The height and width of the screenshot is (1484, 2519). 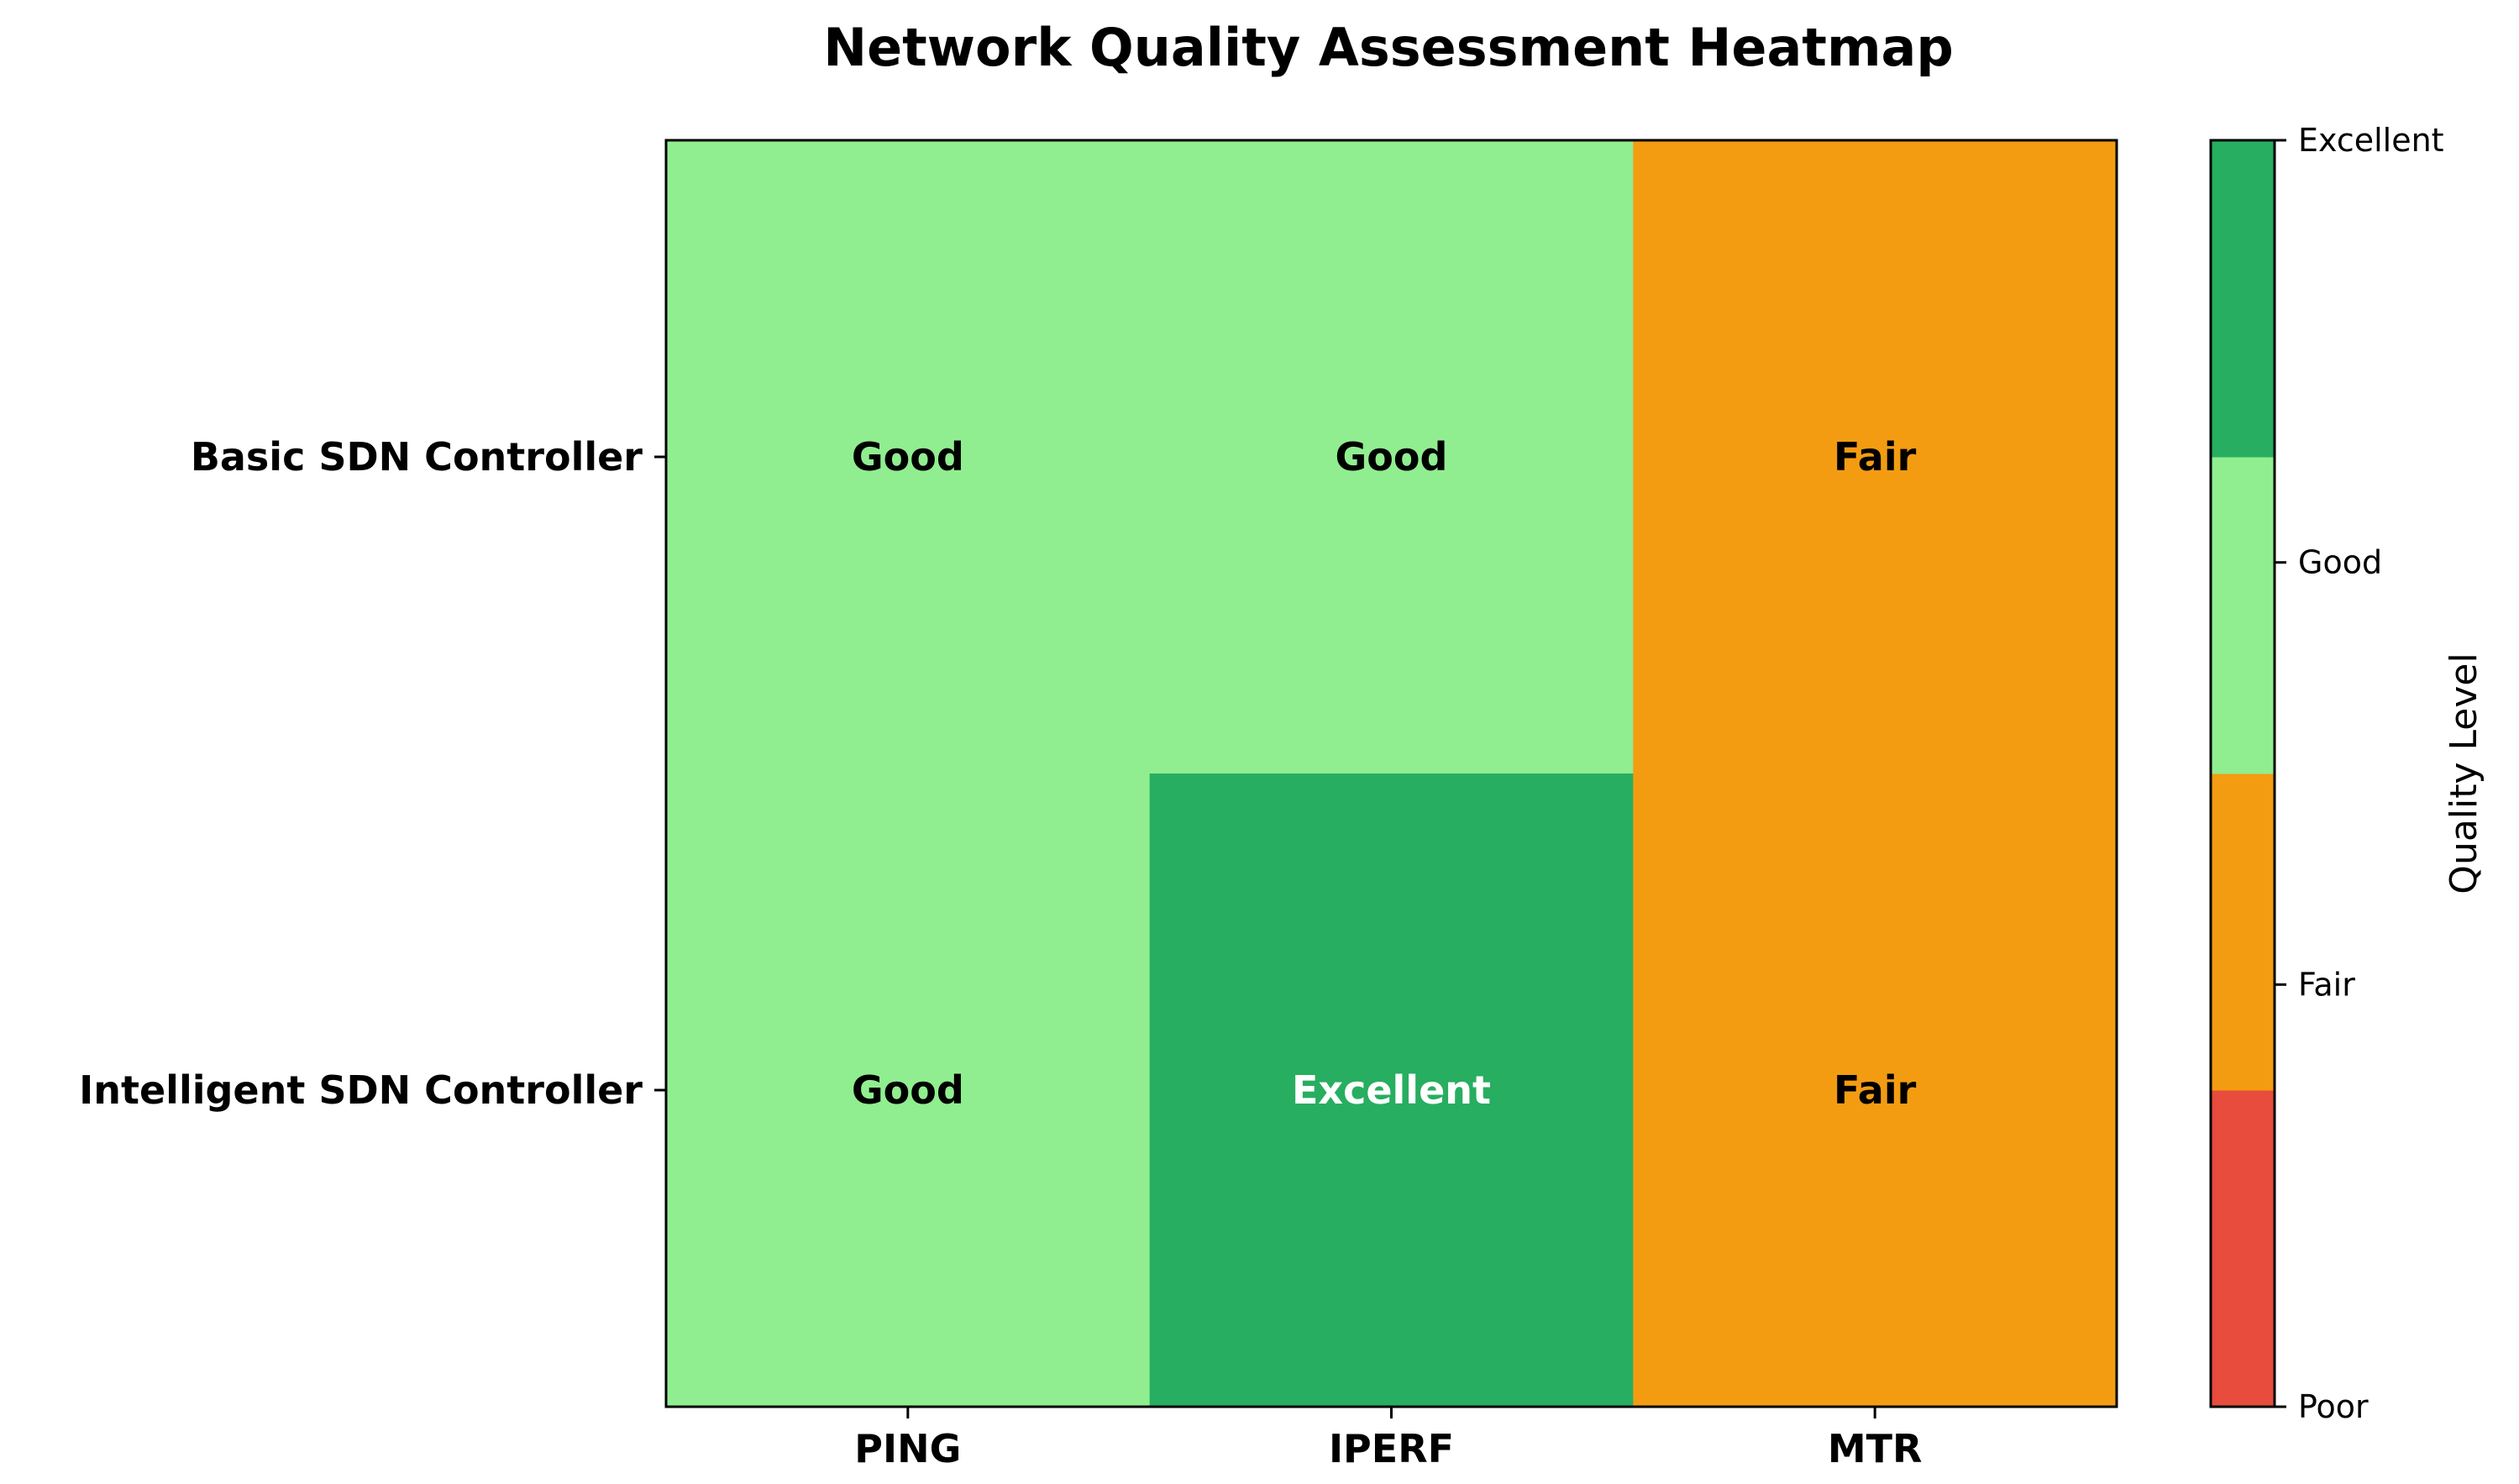 What do you see at coordinates (2340, 563) in the screenshot?
I see `colorbar-tick-label: Good` at bounding box center [2340, 563].